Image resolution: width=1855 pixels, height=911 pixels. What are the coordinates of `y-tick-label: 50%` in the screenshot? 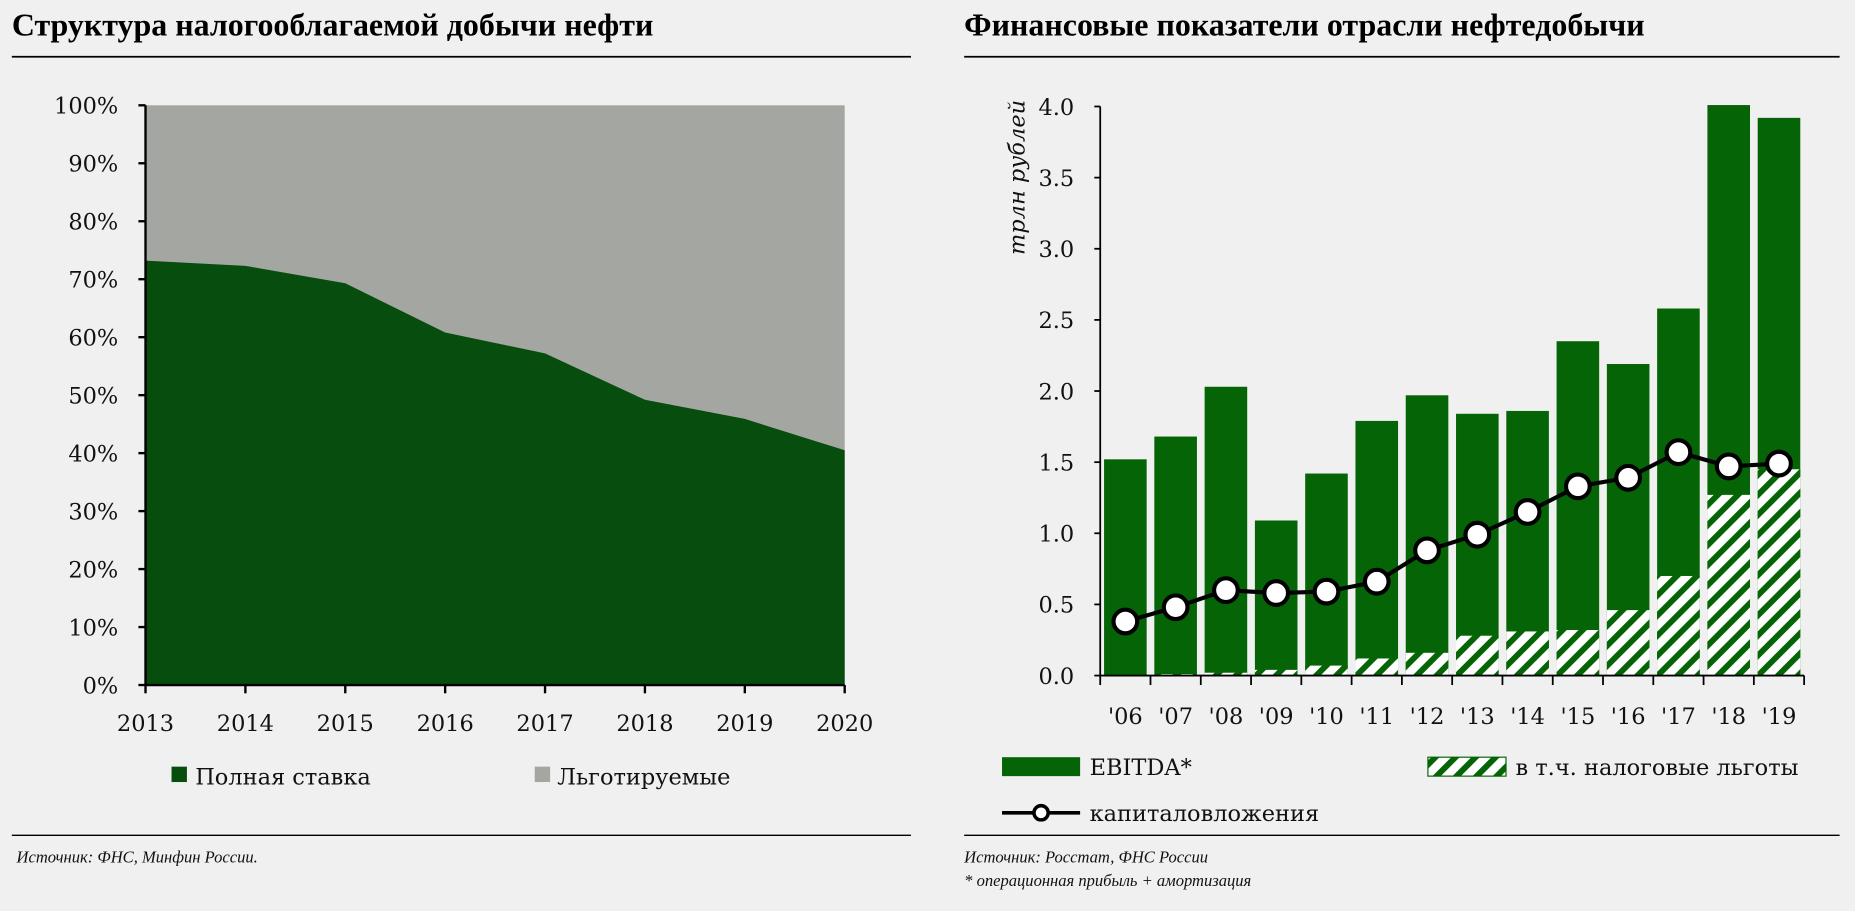 It's located at (93, 396).